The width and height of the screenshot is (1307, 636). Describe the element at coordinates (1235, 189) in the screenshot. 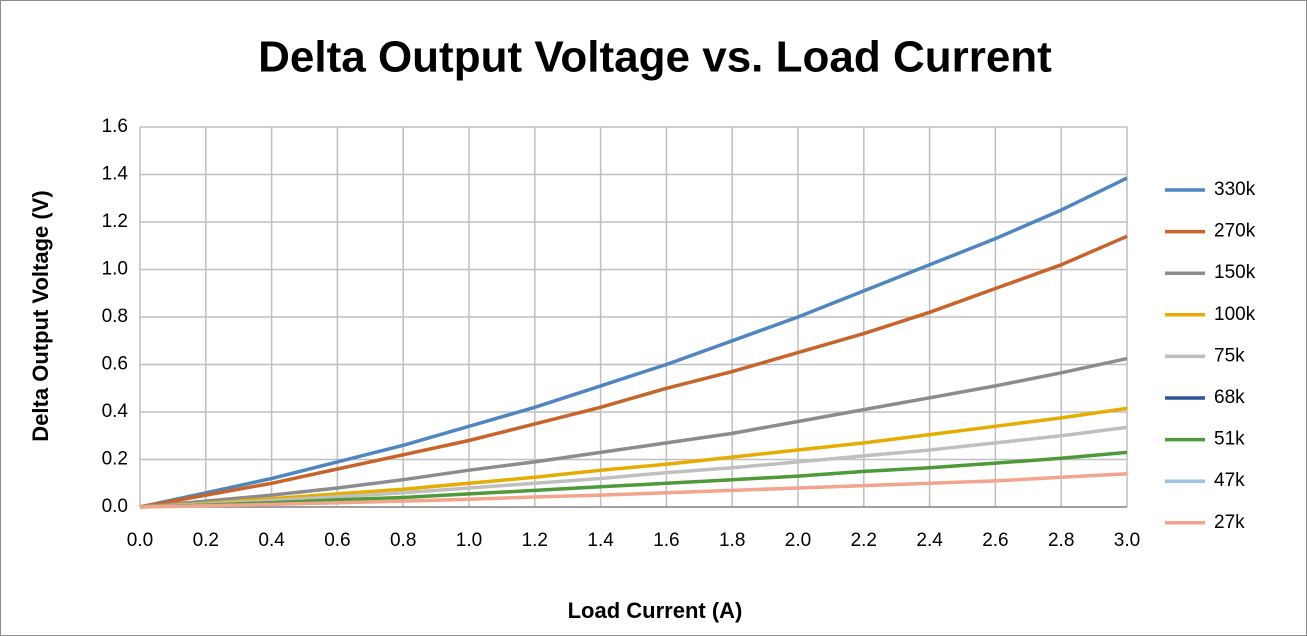

I see `legend-label: 330k` at that location.